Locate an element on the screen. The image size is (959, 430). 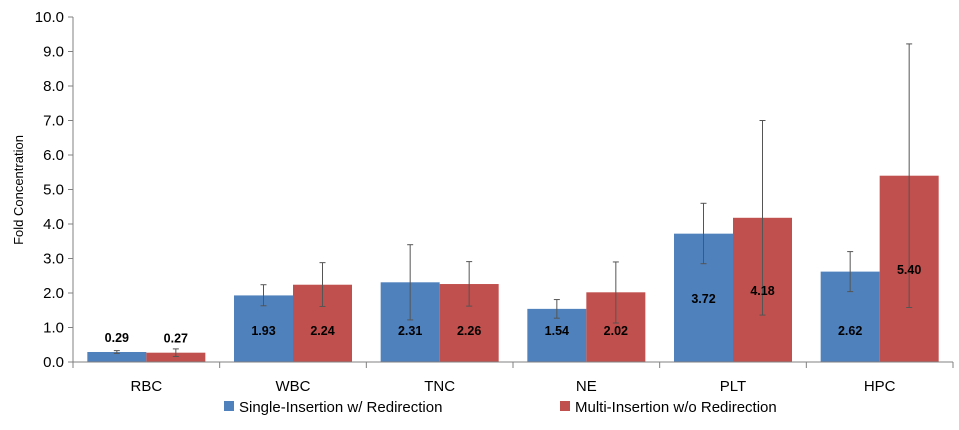
data-label: 2.26 is located at coordinates (469, 331).